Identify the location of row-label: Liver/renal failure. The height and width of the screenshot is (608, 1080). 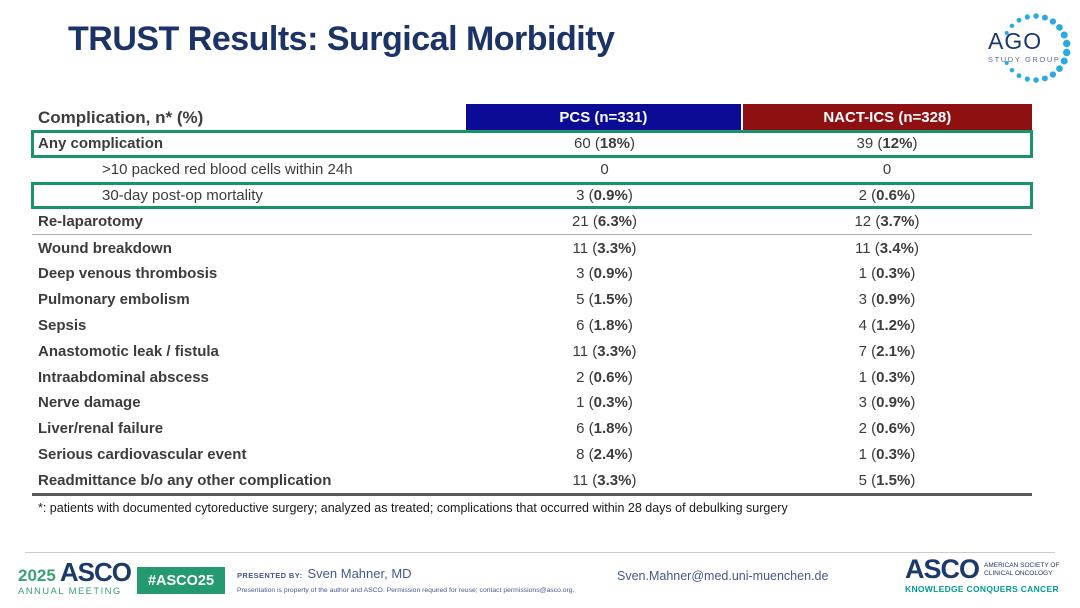
(101, 429).